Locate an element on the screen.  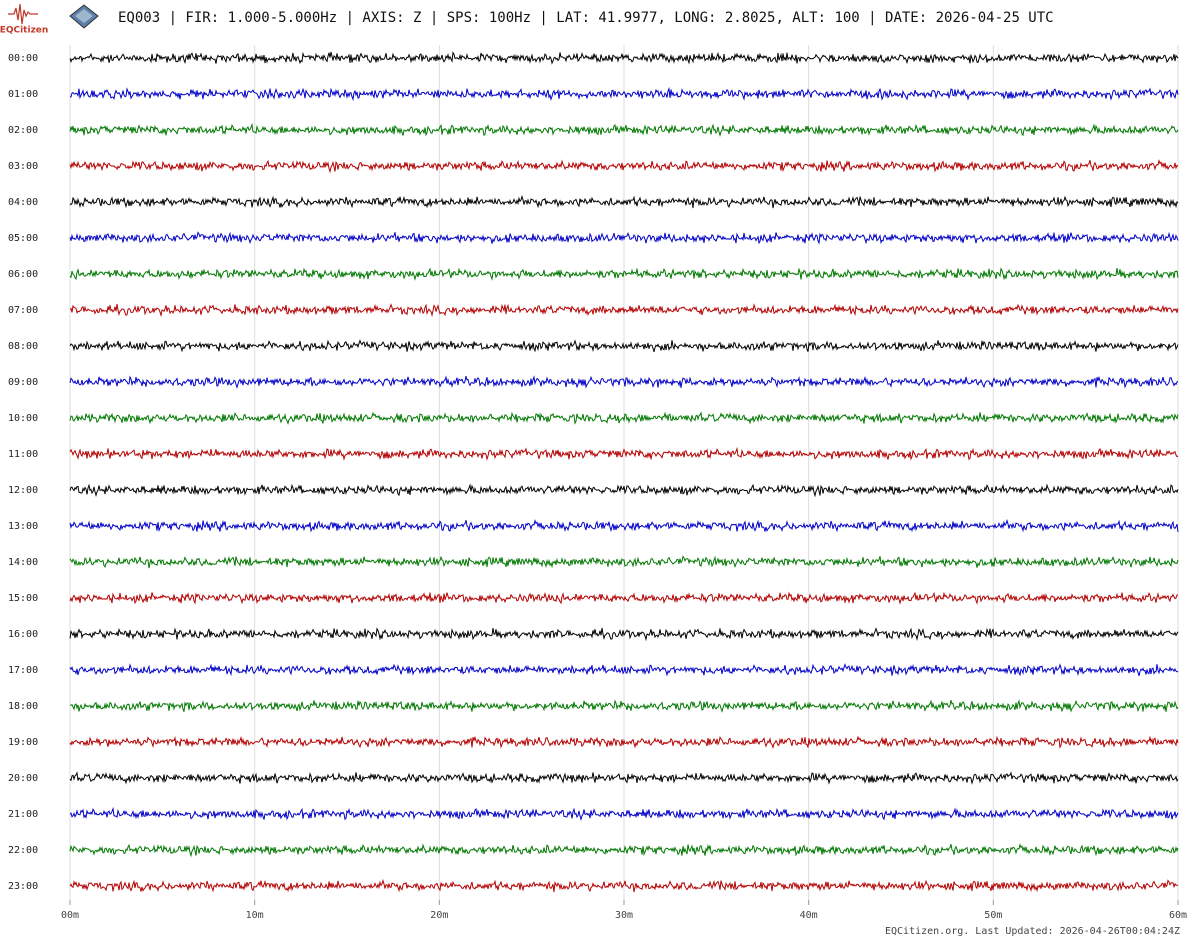
row-label: 02:00 is located at coordinates (23, 130).